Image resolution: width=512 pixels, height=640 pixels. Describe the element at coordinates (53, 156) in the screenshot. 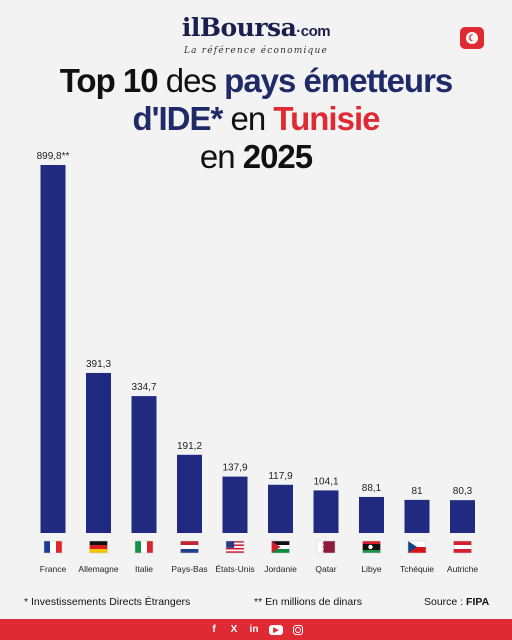

I see `value-label: 899,8**` at that location.